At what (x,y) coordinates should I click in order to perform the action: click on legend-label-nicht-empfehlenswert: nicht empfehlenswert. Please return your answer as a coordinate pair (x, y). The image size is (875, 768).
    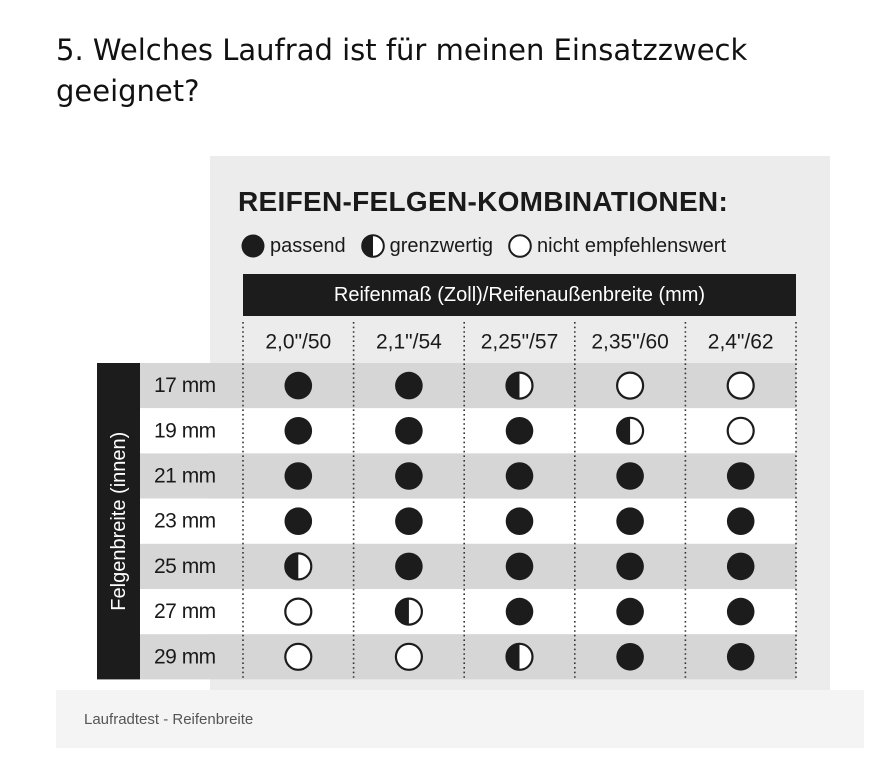
    Looking at the image, I should click on (631, 245).